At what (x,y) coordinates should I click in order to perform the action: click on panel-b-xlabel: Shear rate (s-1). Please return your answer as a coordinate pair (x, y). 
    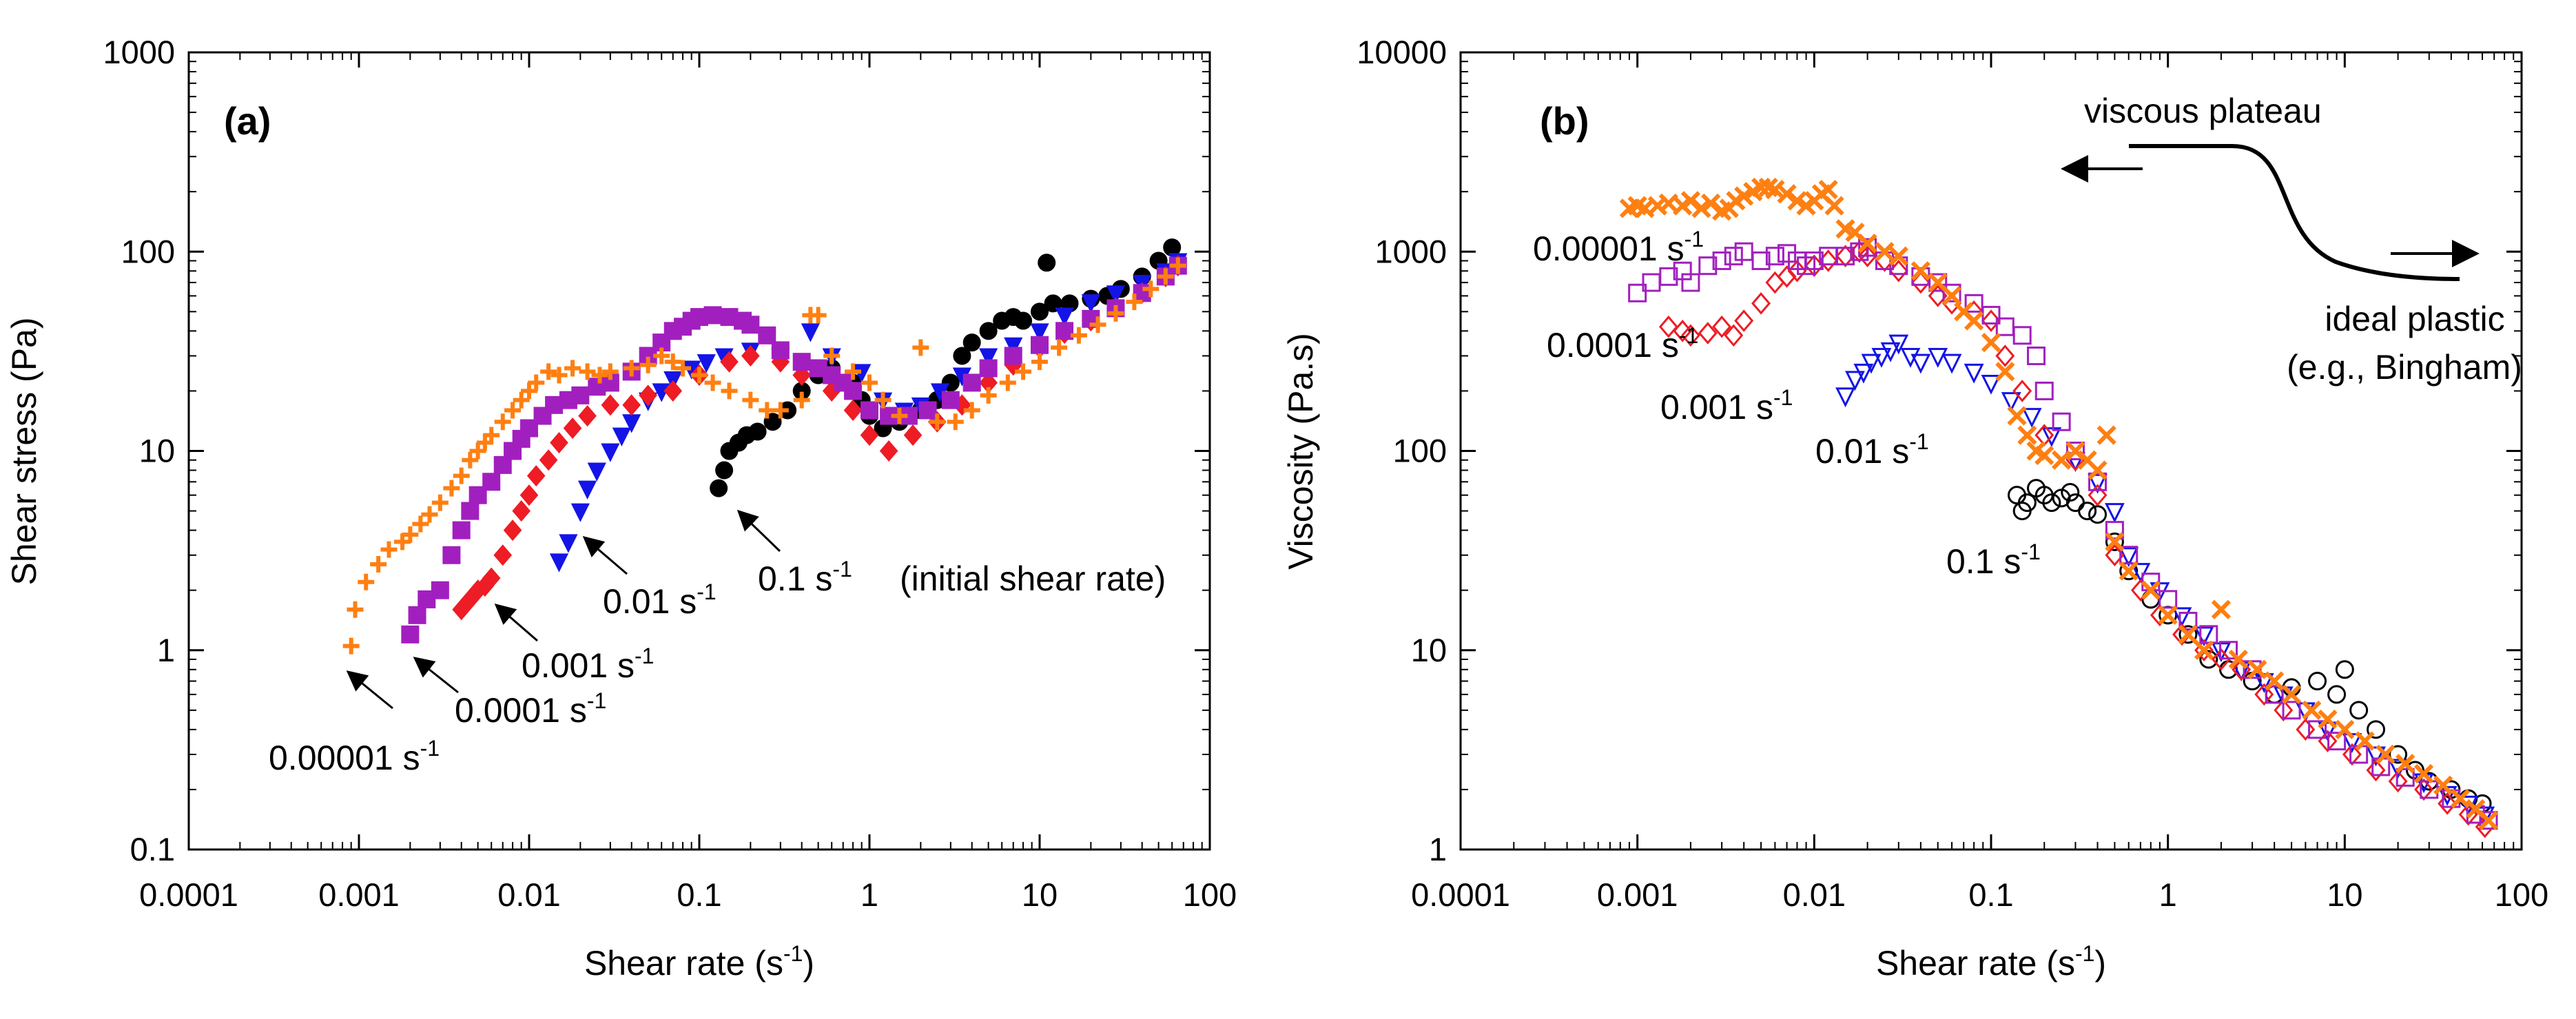
    Looking at the image, I should click on (1991, 961).